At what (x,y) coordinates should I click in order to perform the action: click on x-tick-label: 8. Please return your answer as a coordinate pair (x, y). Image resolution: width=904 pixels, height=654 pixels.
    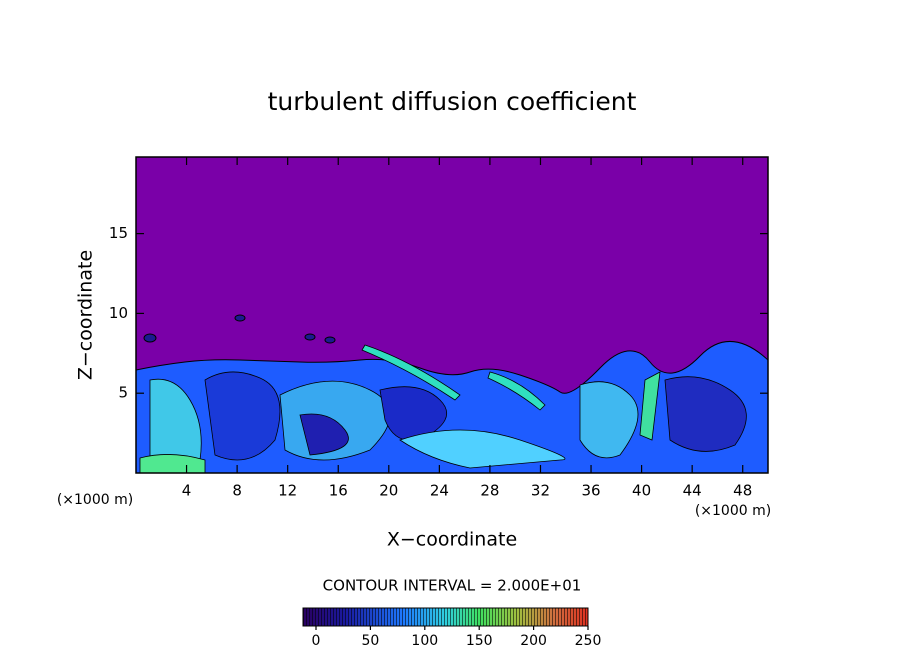
    Looking at the image, I should click on (237, 491).